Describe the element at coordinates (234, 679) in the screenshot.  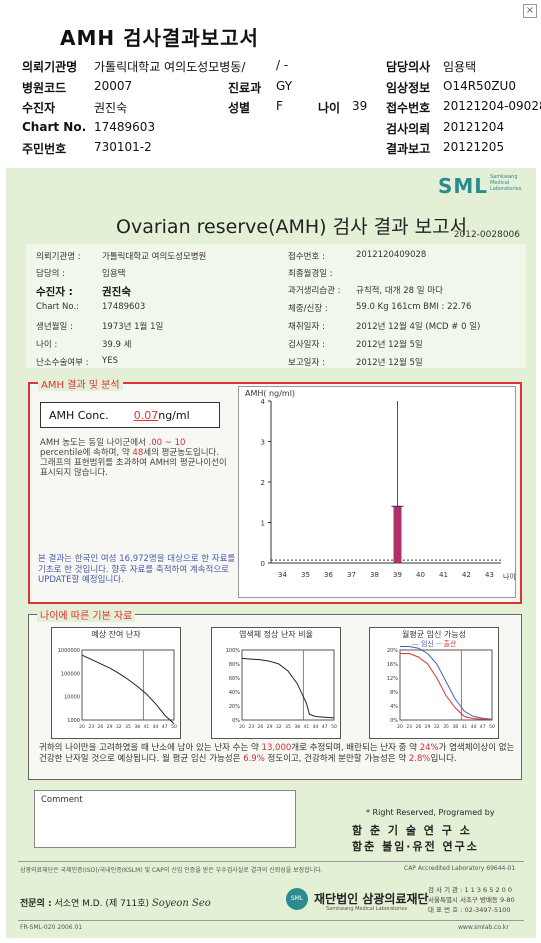
I see `y-tick-label: 60%` at that location.